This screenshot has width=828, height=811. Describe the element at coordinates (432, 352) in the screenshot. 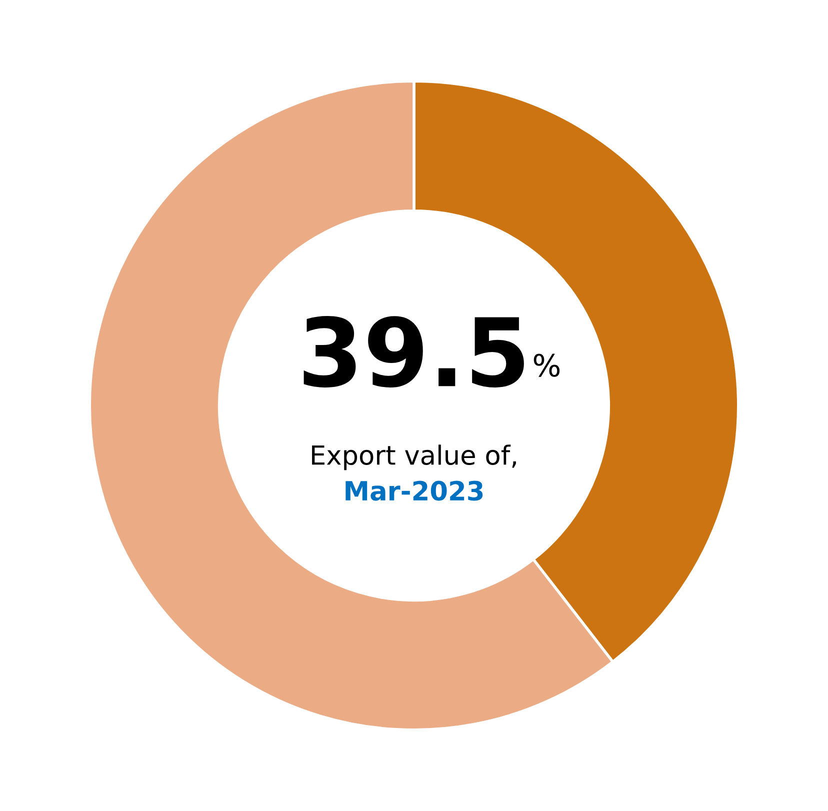

I see `data-label: 39.5%` at that location.